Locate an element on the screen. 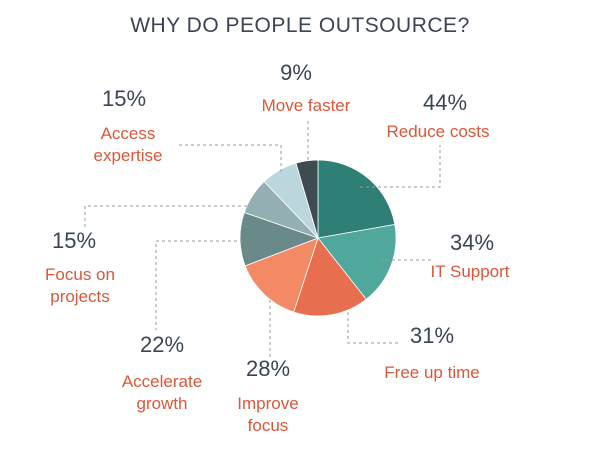 The width and height of the screenshot is (600, 463). slice-percent-6: 15% is located at coordinates (74, 240).